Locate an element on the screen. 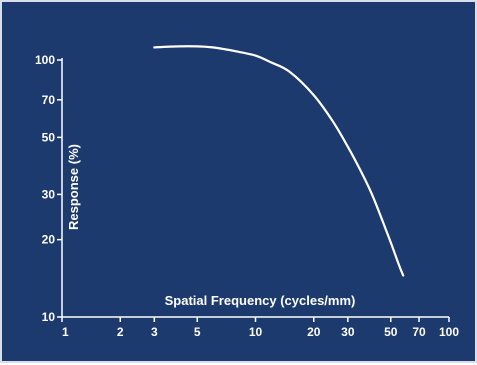  x-axis-title: Spatial Frequency (cycles/mm) is located at coordinates (260, 300).